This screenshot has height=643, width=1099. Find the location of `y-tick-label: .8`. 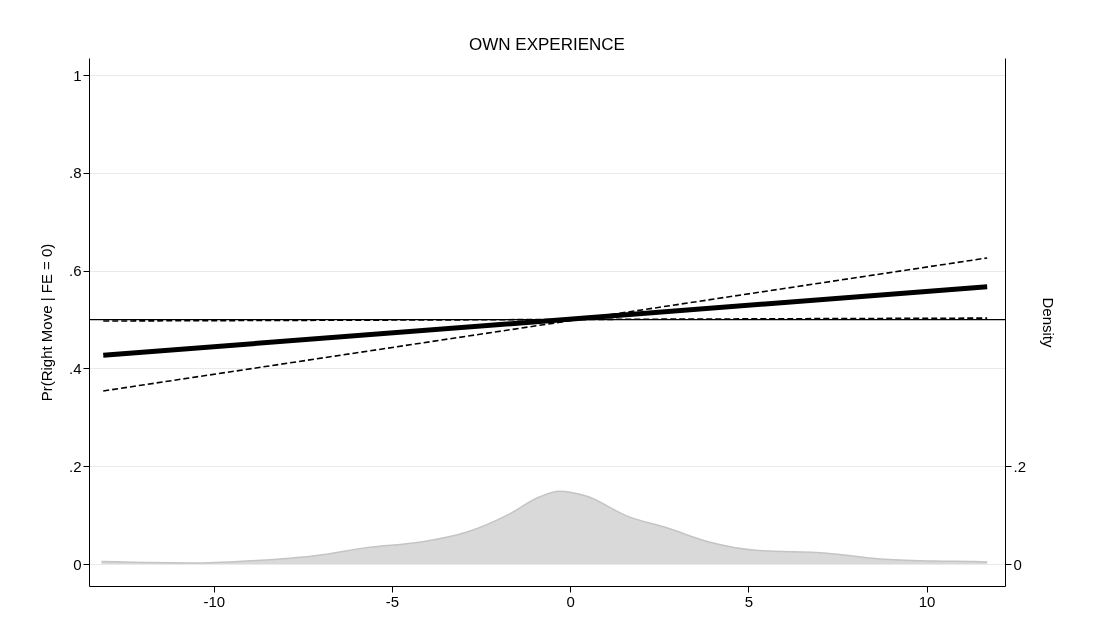

y-tick-label: .8 is located at coordinates (75, 173).